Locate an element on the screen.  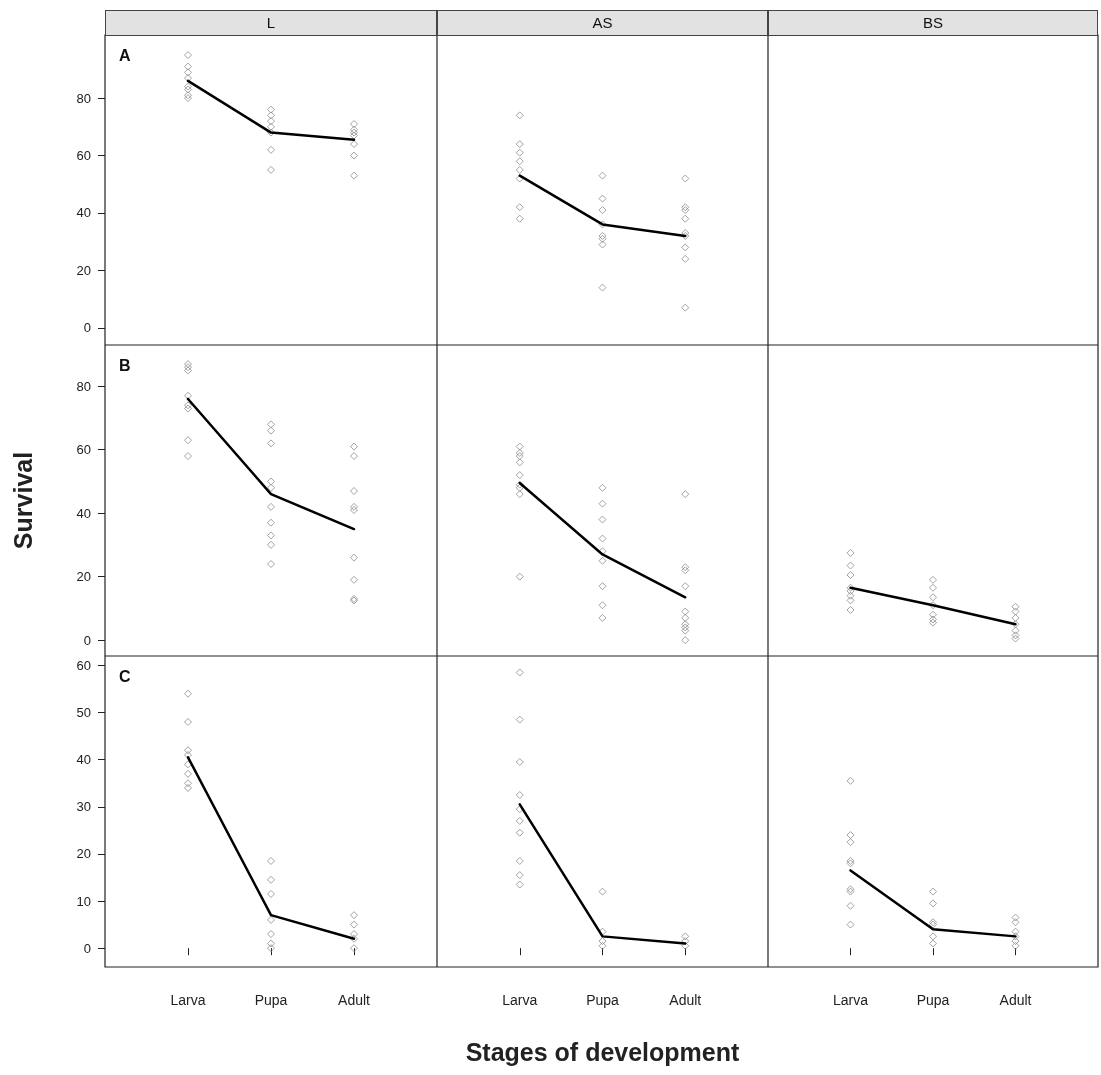
chart-title: L is located at coordinates (271, 23).